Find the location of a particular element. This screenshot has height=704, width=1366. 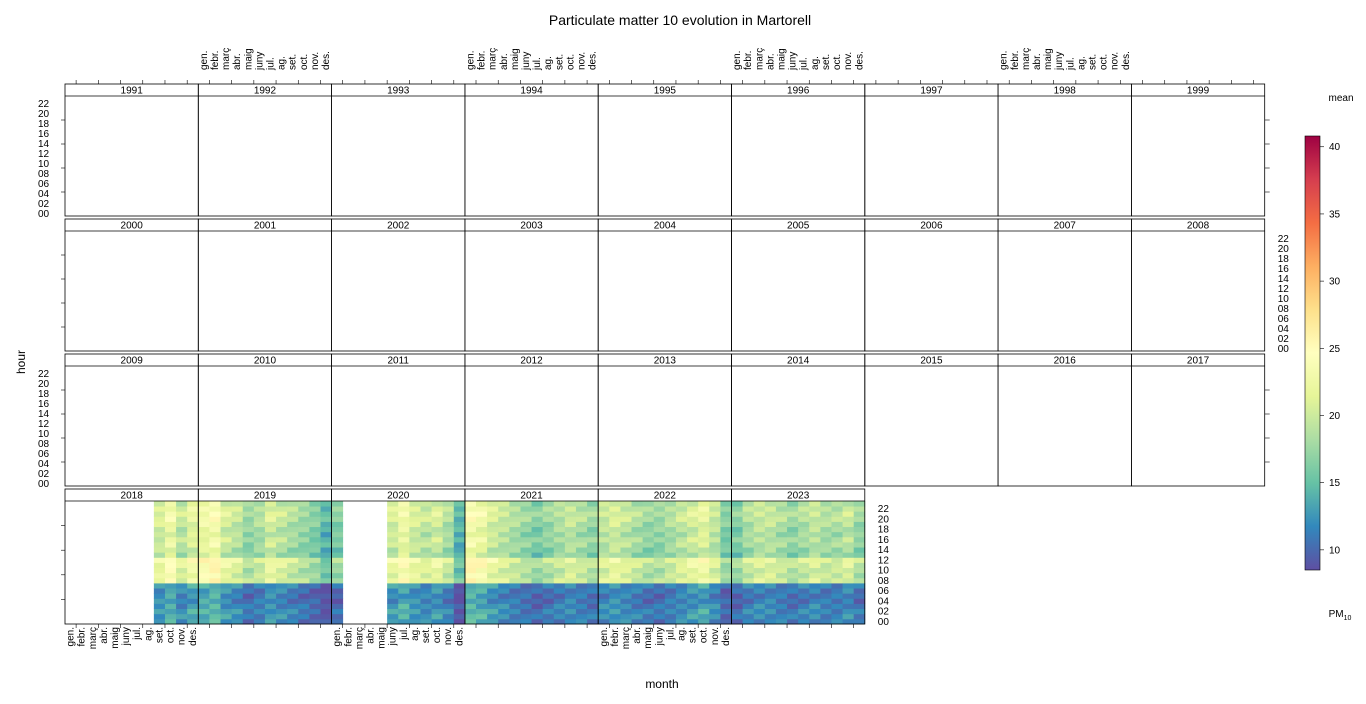

colorbar-tick-label: 40 is located at coordinates (1335, 147).